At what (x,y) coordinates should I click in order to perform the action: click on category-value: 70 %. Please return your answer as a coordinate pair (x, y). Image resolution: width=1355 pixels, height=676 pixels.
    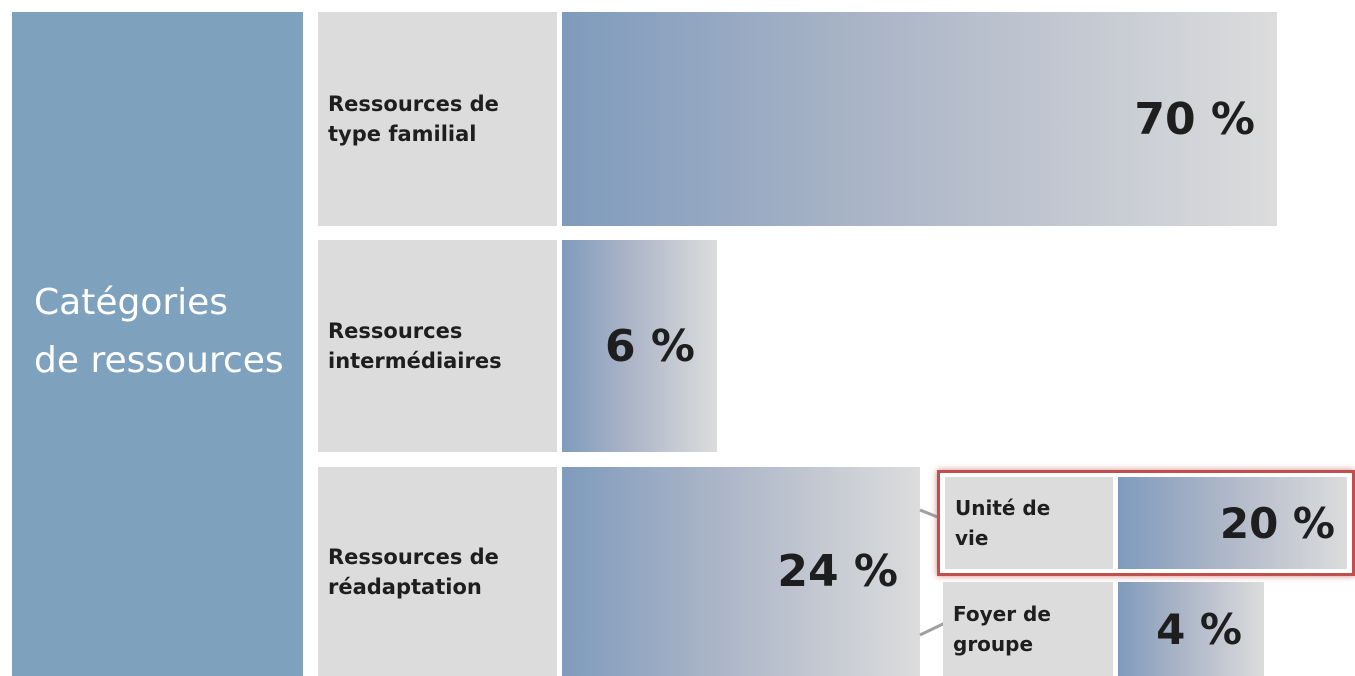
    Looking at the image, I should click on (1194, 119).